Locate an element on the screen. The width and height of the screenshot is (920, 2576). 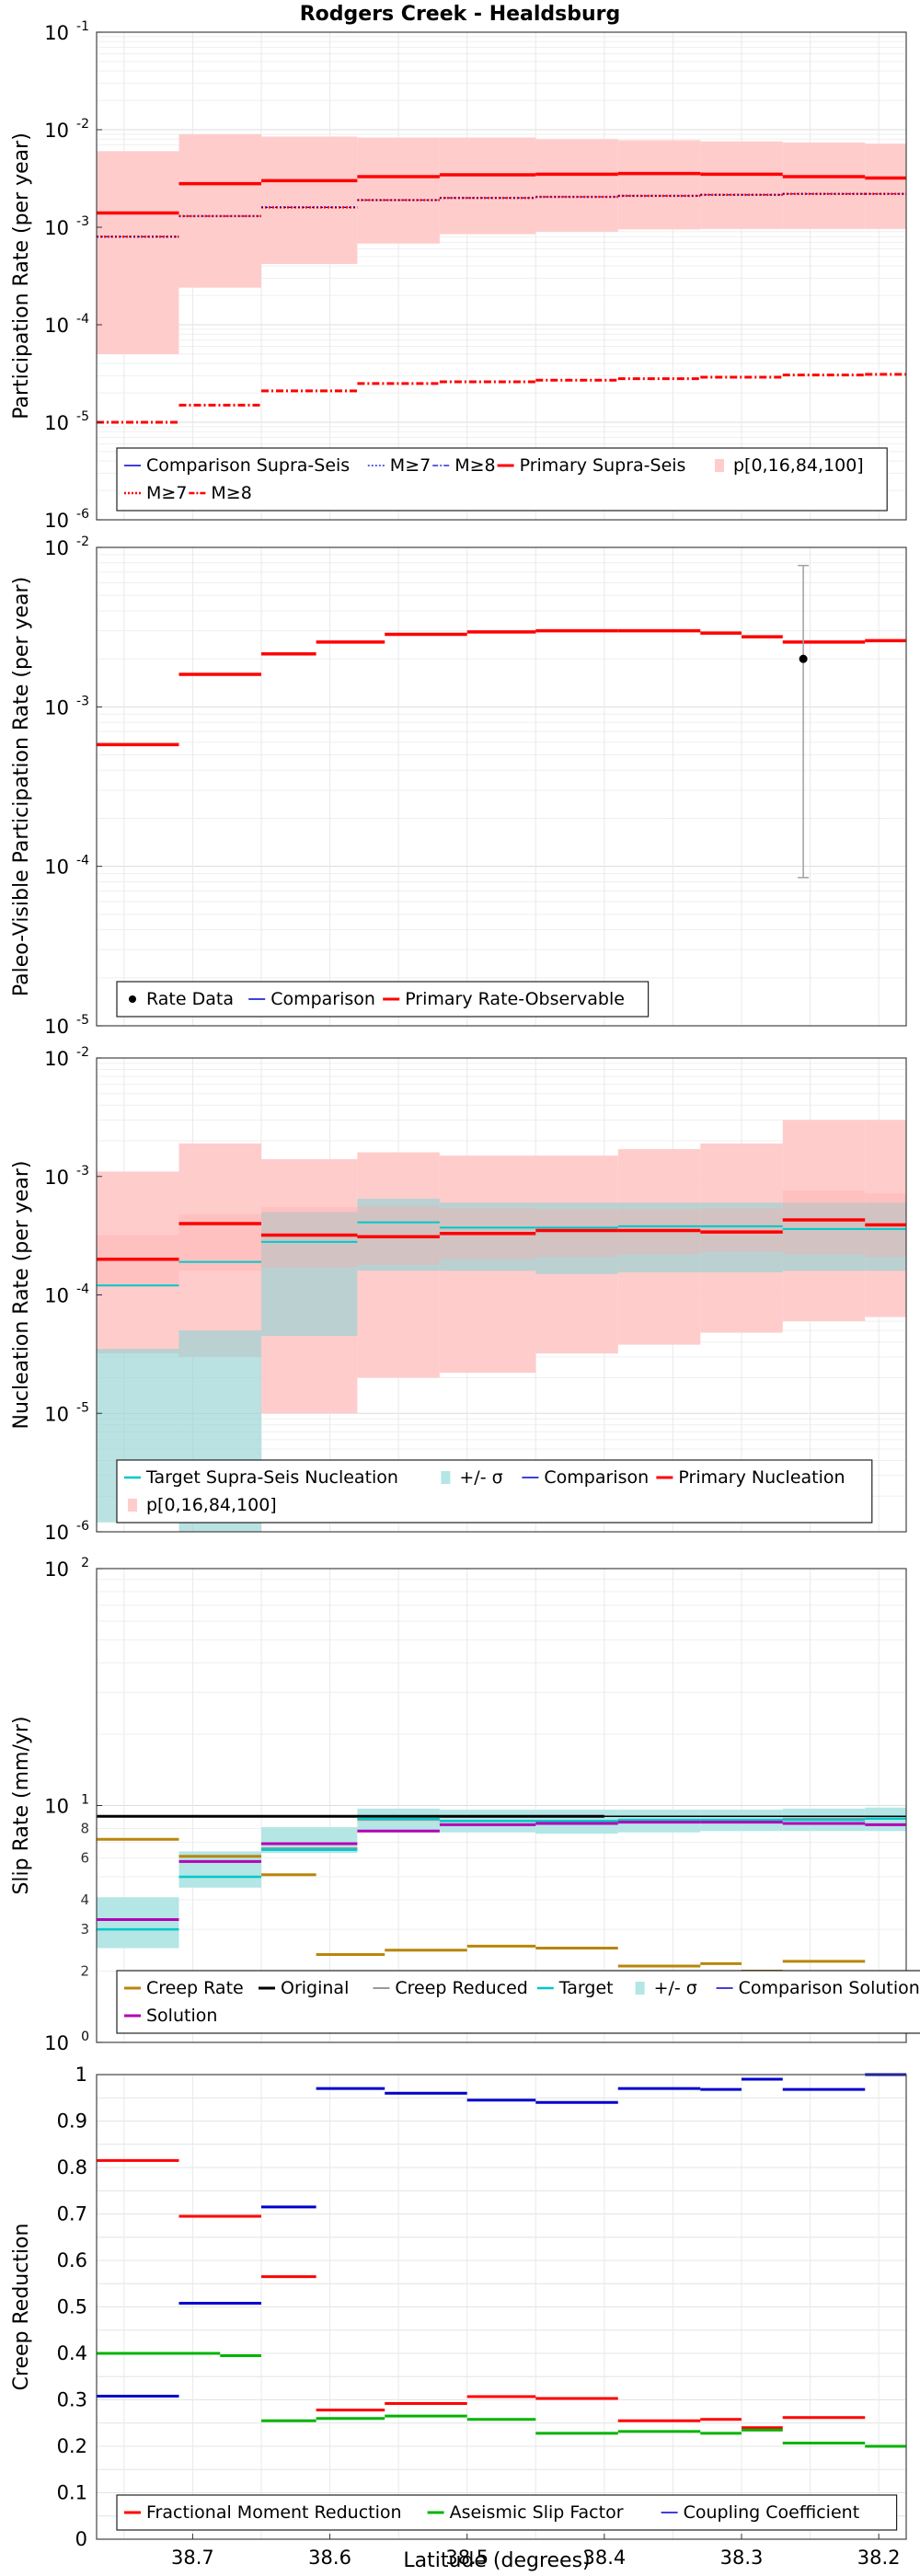
y-minor-label: 3 is located at coordinates (84, 1929).